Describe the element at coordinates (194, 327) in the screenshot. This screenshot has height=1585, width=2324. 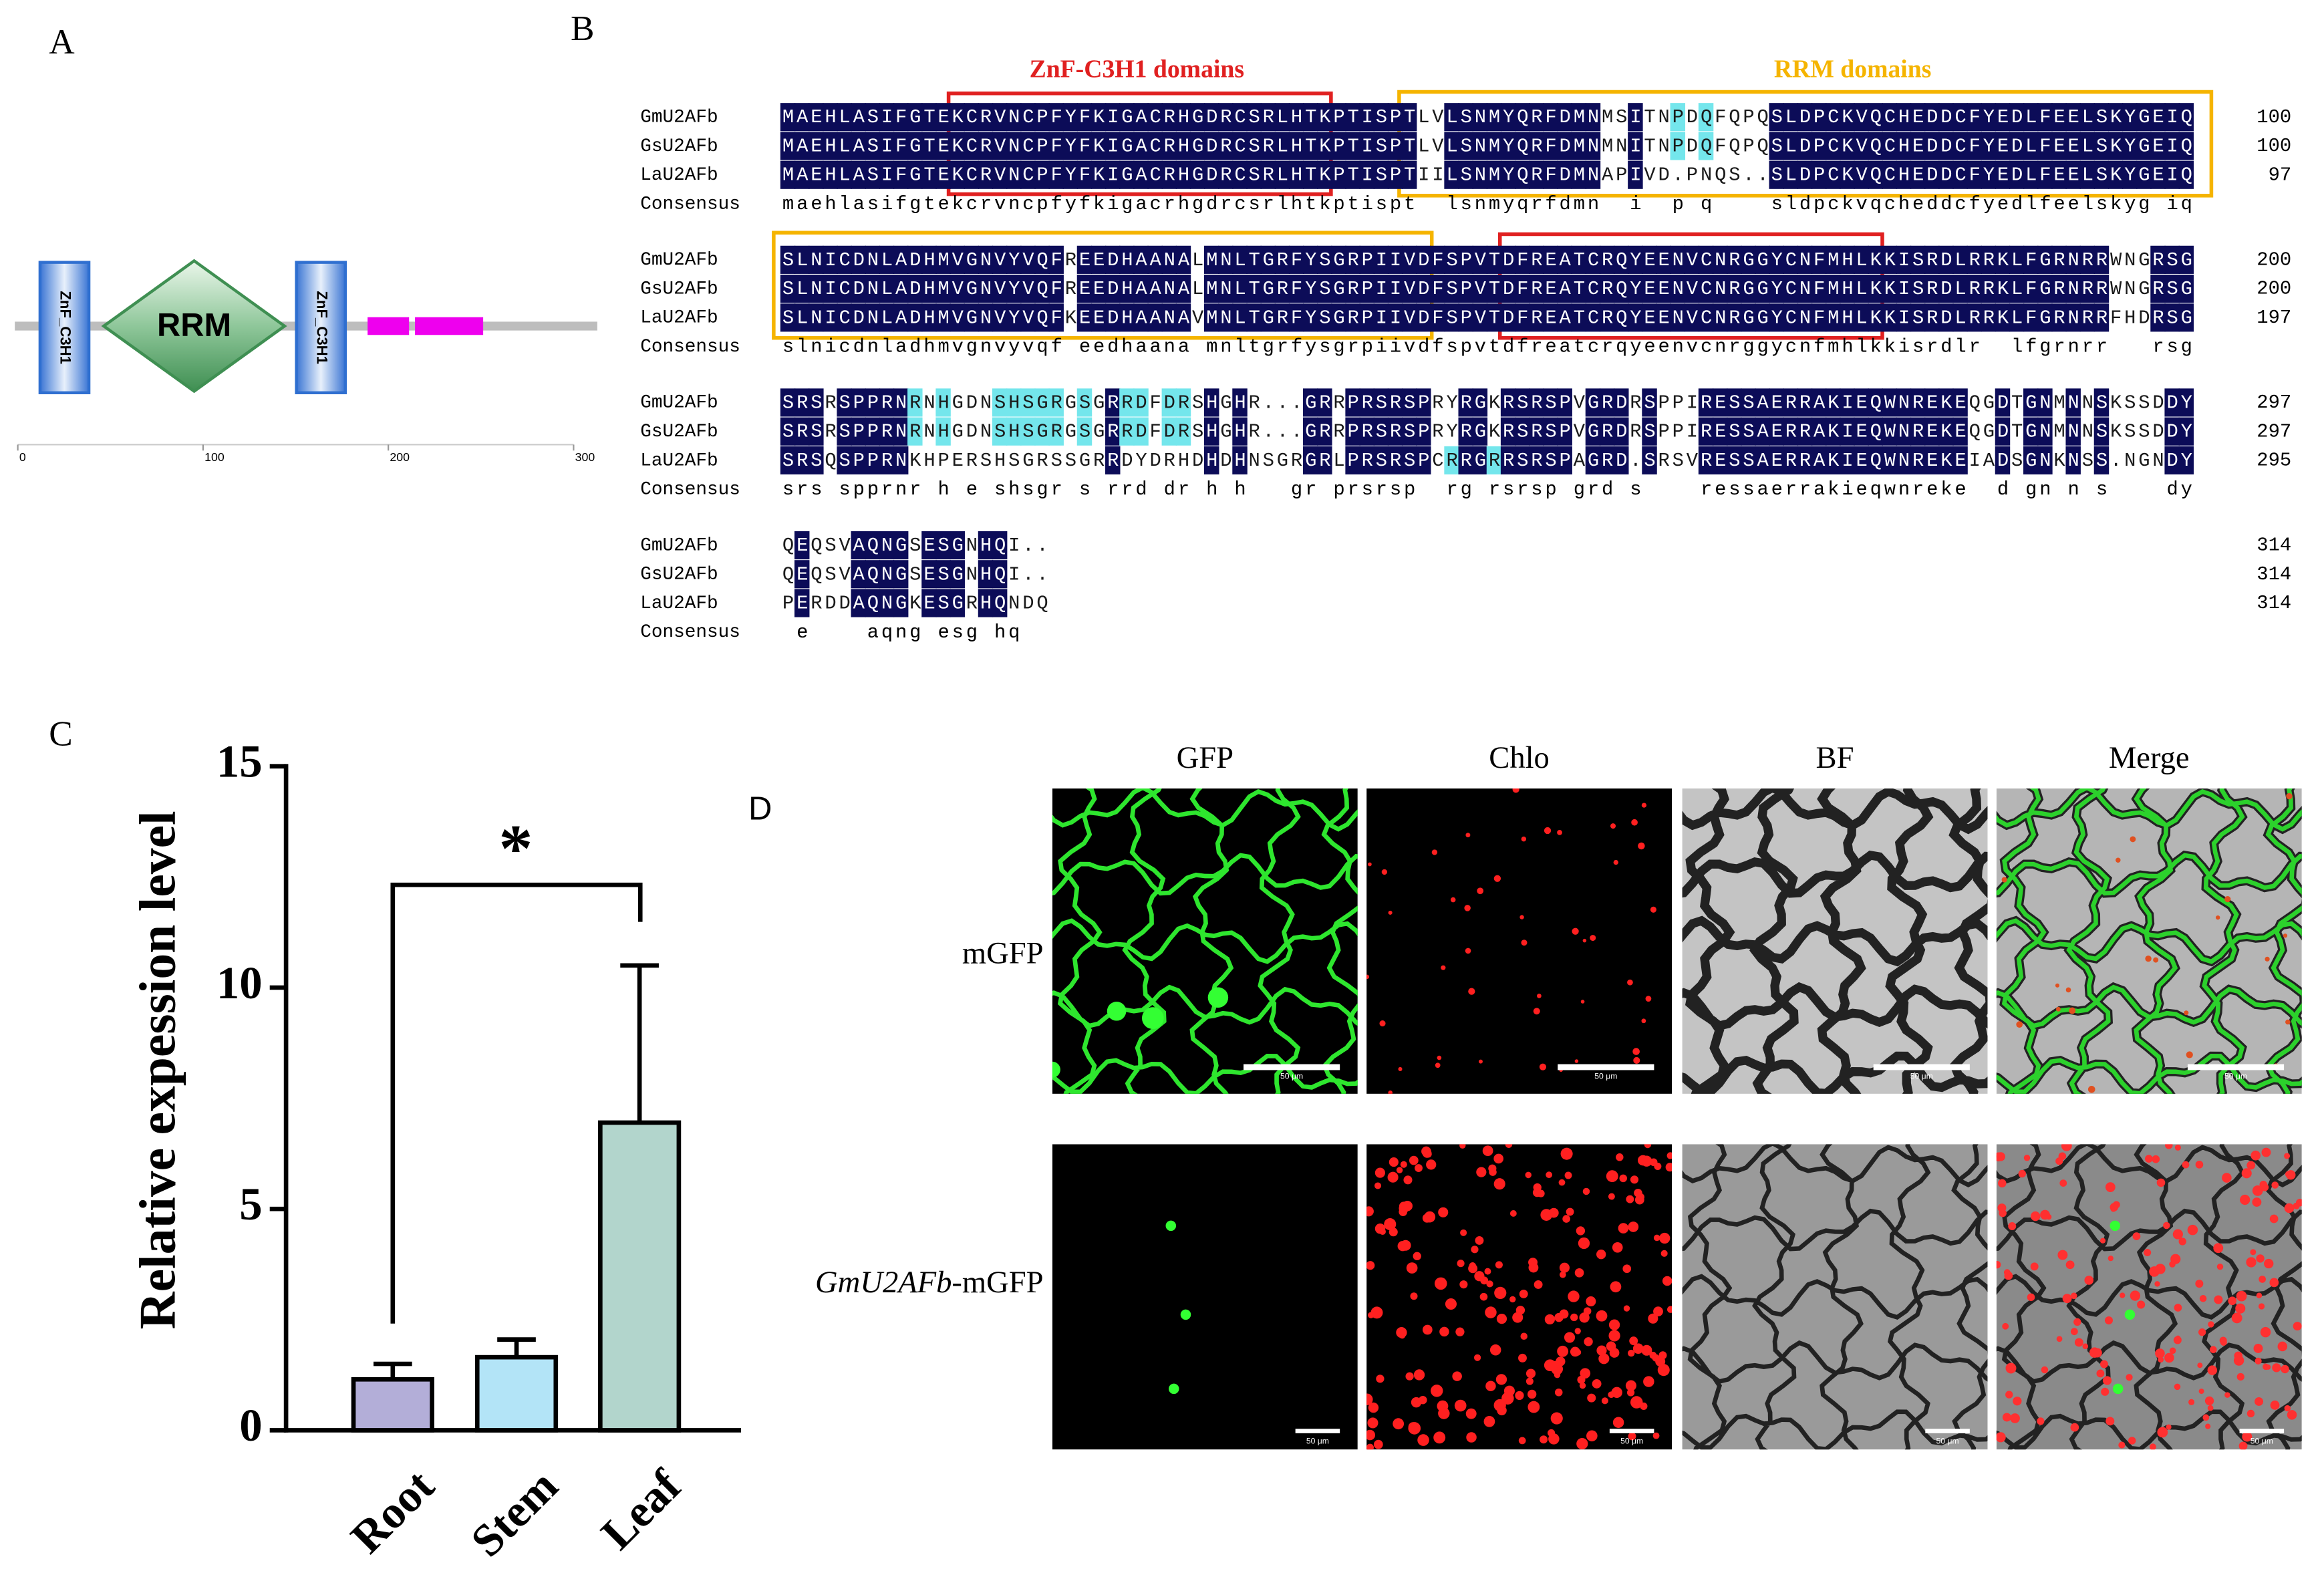
I see `domain-diamond` at that location.